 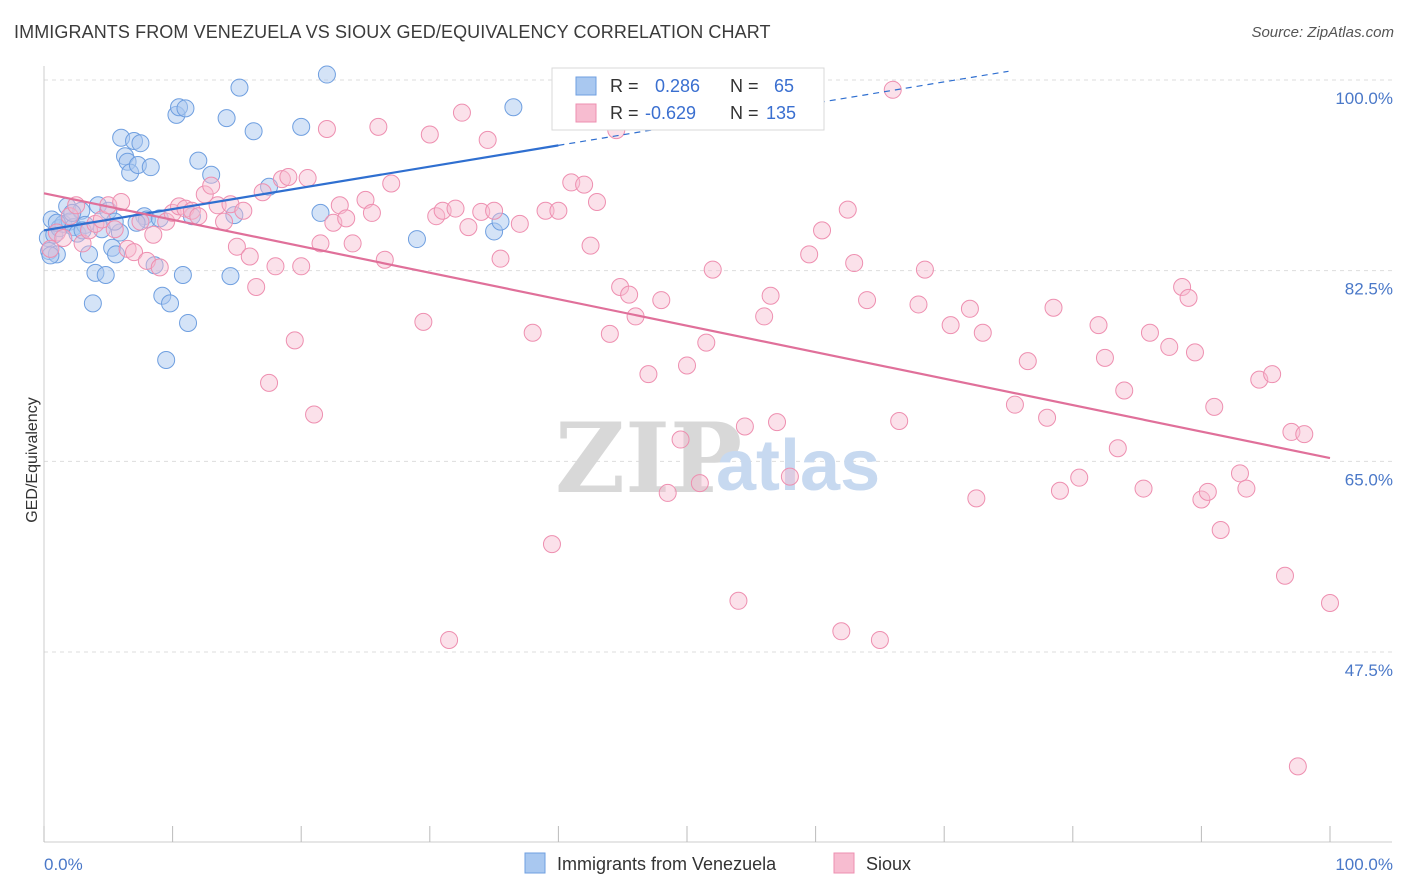 What do you see at coordinates (688, 99) in the screenshot?
I see `correlation-legend: R = 0.286 N = 65 R = -0.629 N = 135` at bounding box center [688, 99].